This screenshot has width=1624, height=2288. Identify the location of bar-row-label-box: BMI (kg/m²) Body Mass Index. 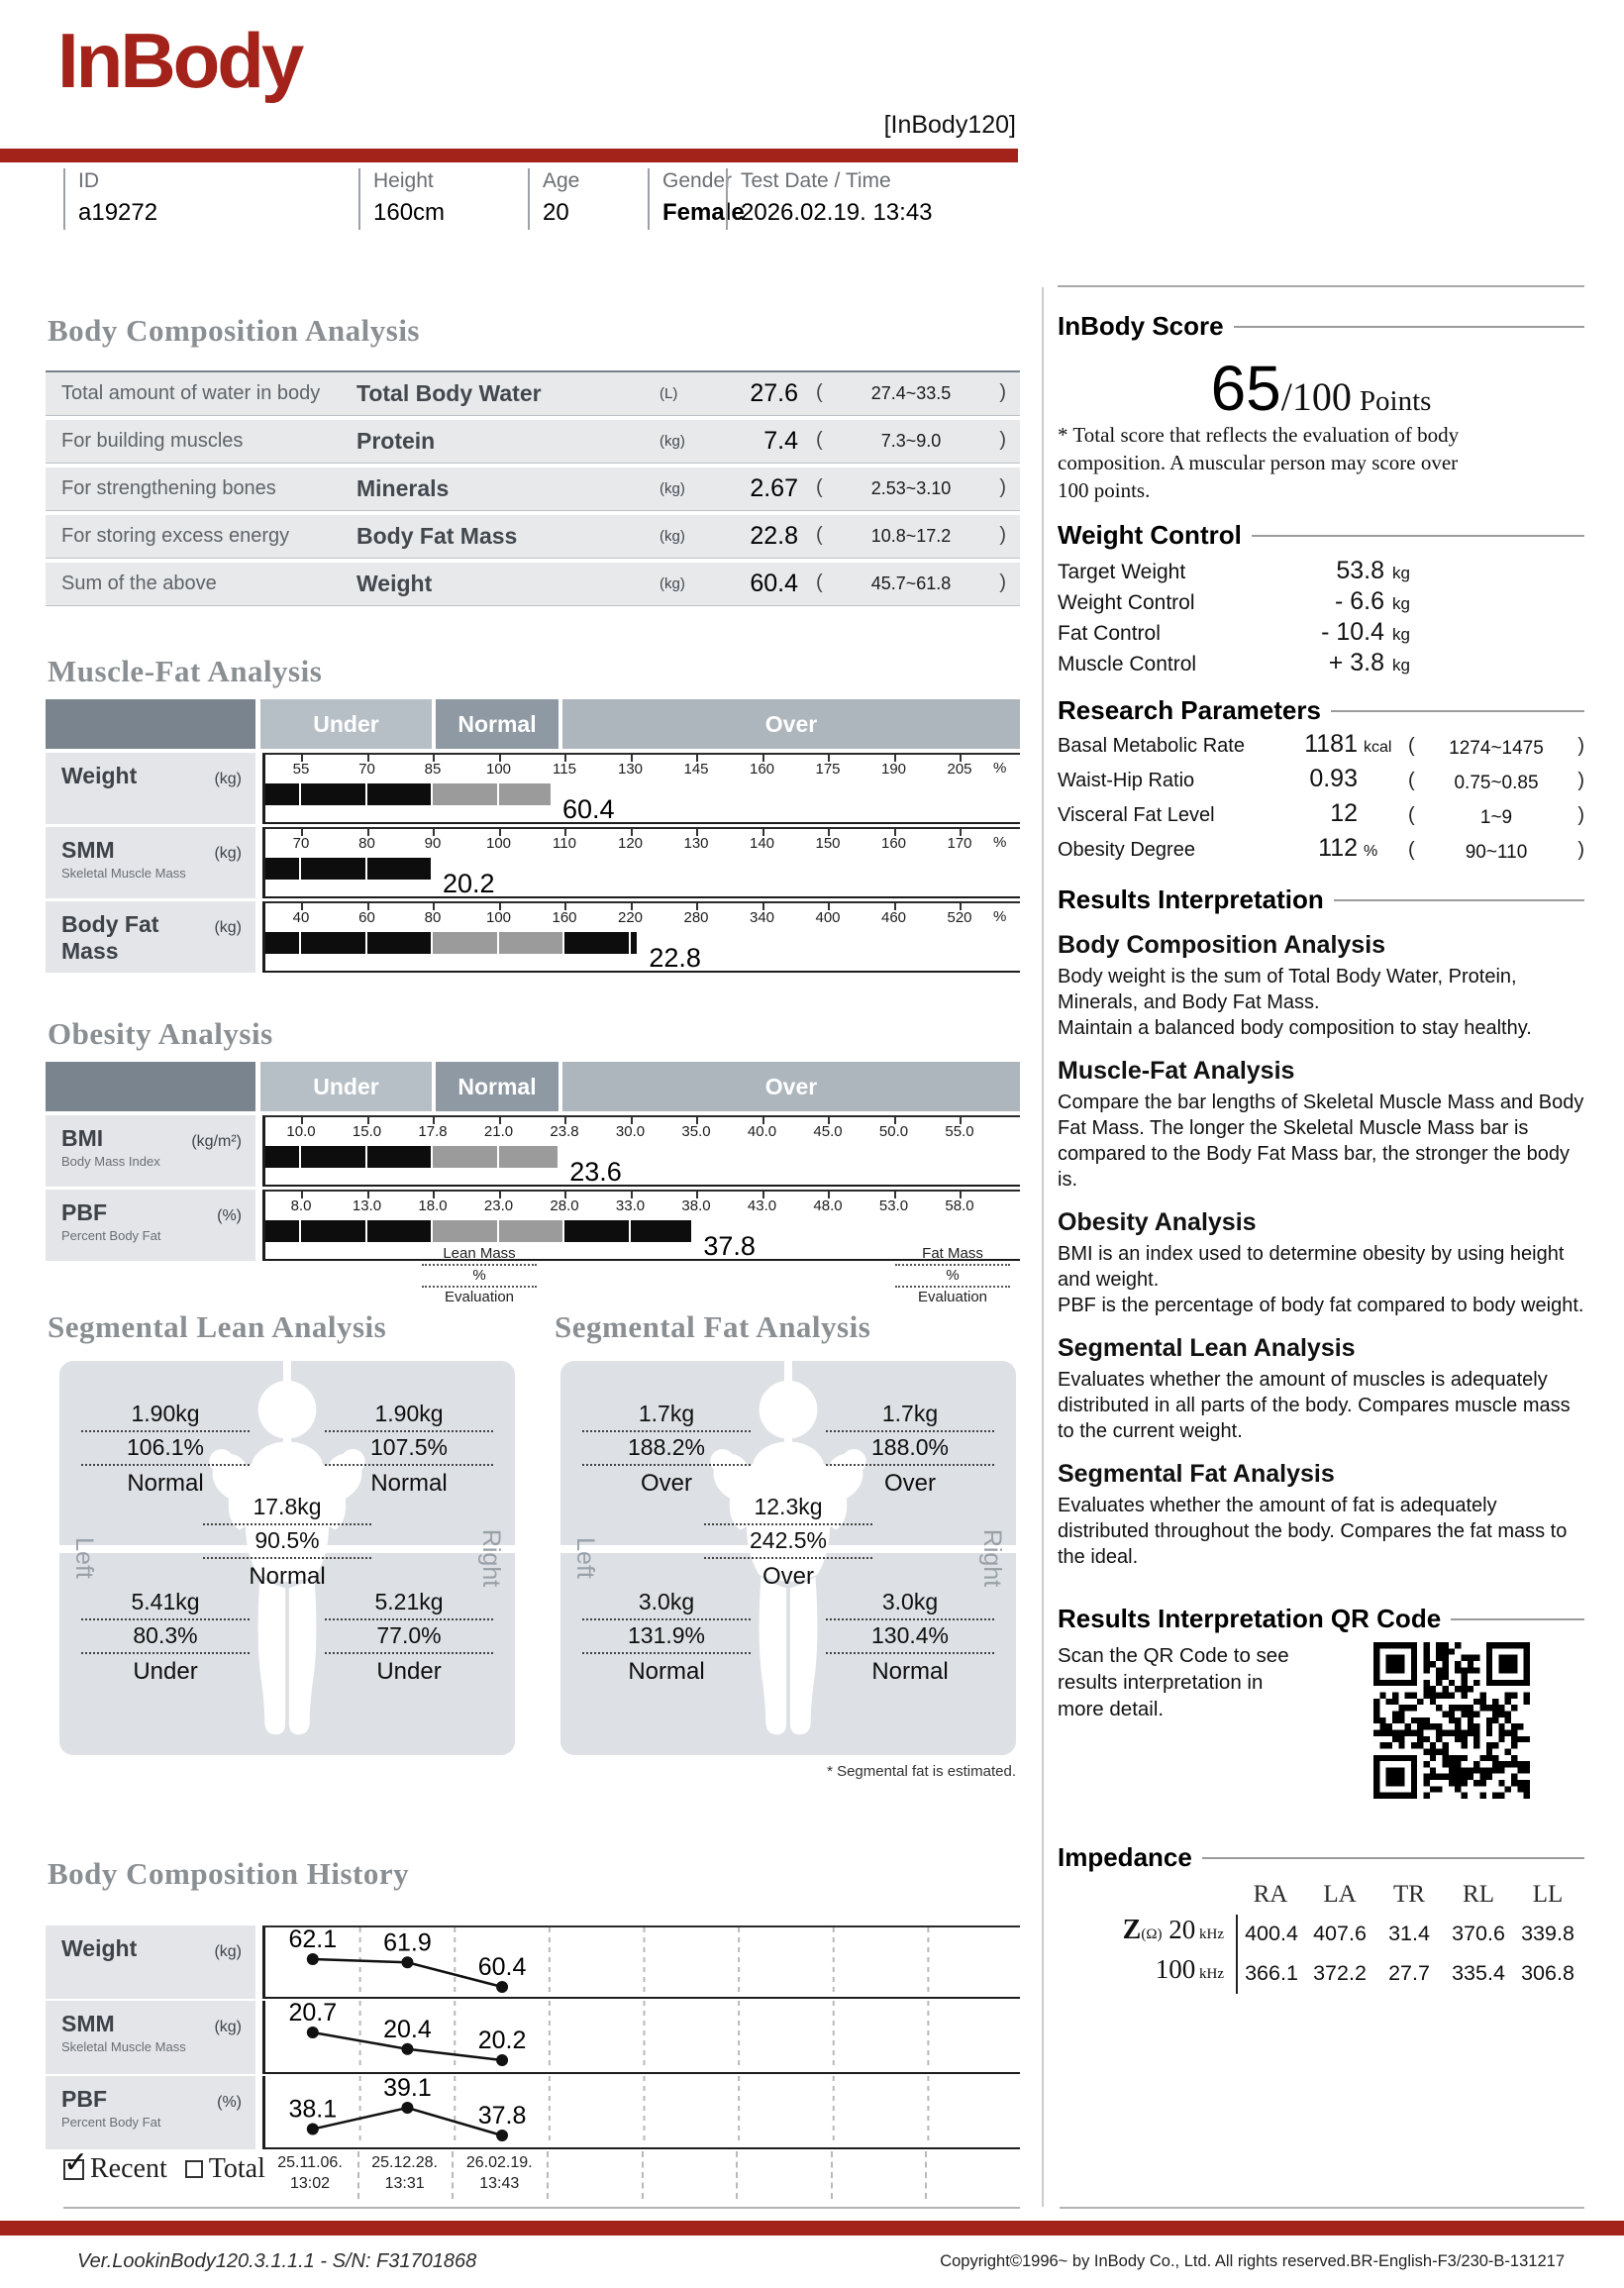
(150, 1151).